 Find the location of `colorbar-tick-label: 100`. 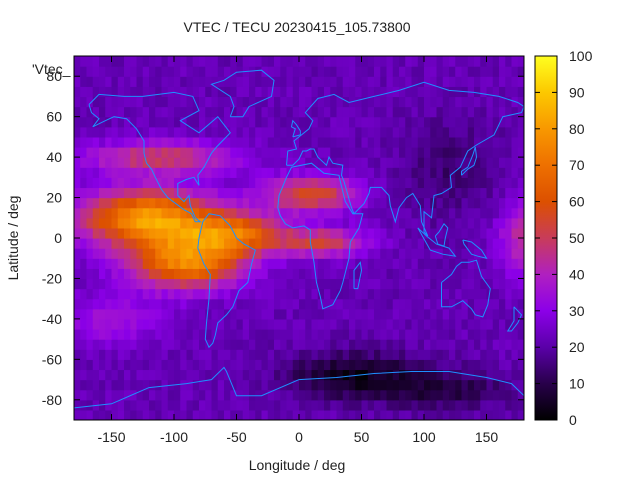

colorbar-tick-label: 100 is located at coordinates (581, 56).